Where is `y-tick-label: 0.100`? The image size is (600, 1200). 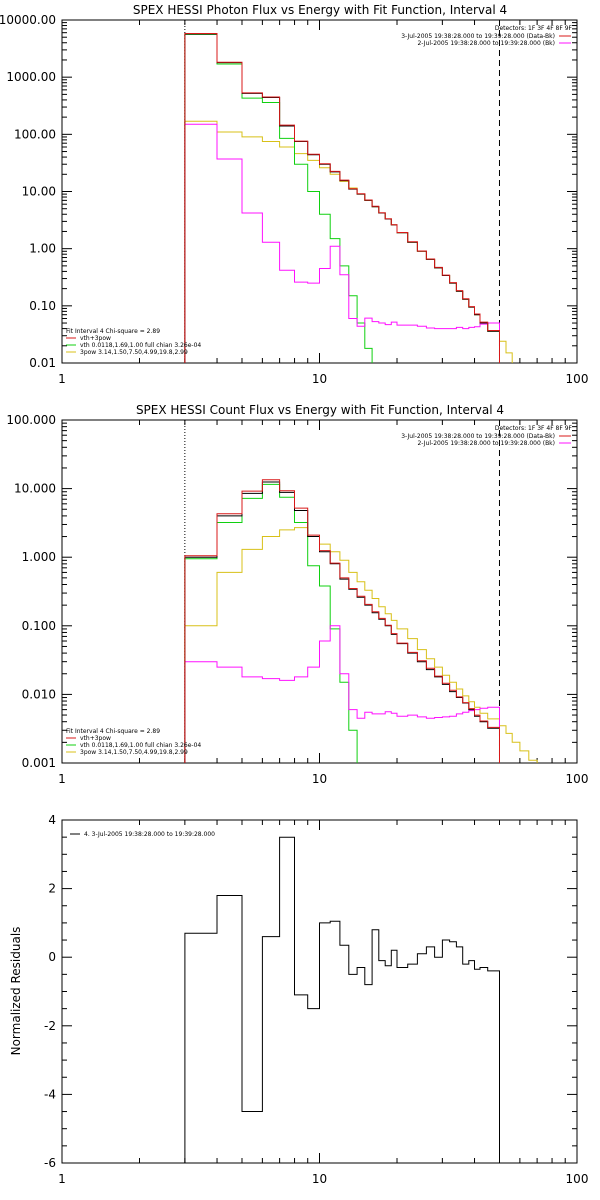
y-tick-label: 0.100 is located at coordinates (39, 626).